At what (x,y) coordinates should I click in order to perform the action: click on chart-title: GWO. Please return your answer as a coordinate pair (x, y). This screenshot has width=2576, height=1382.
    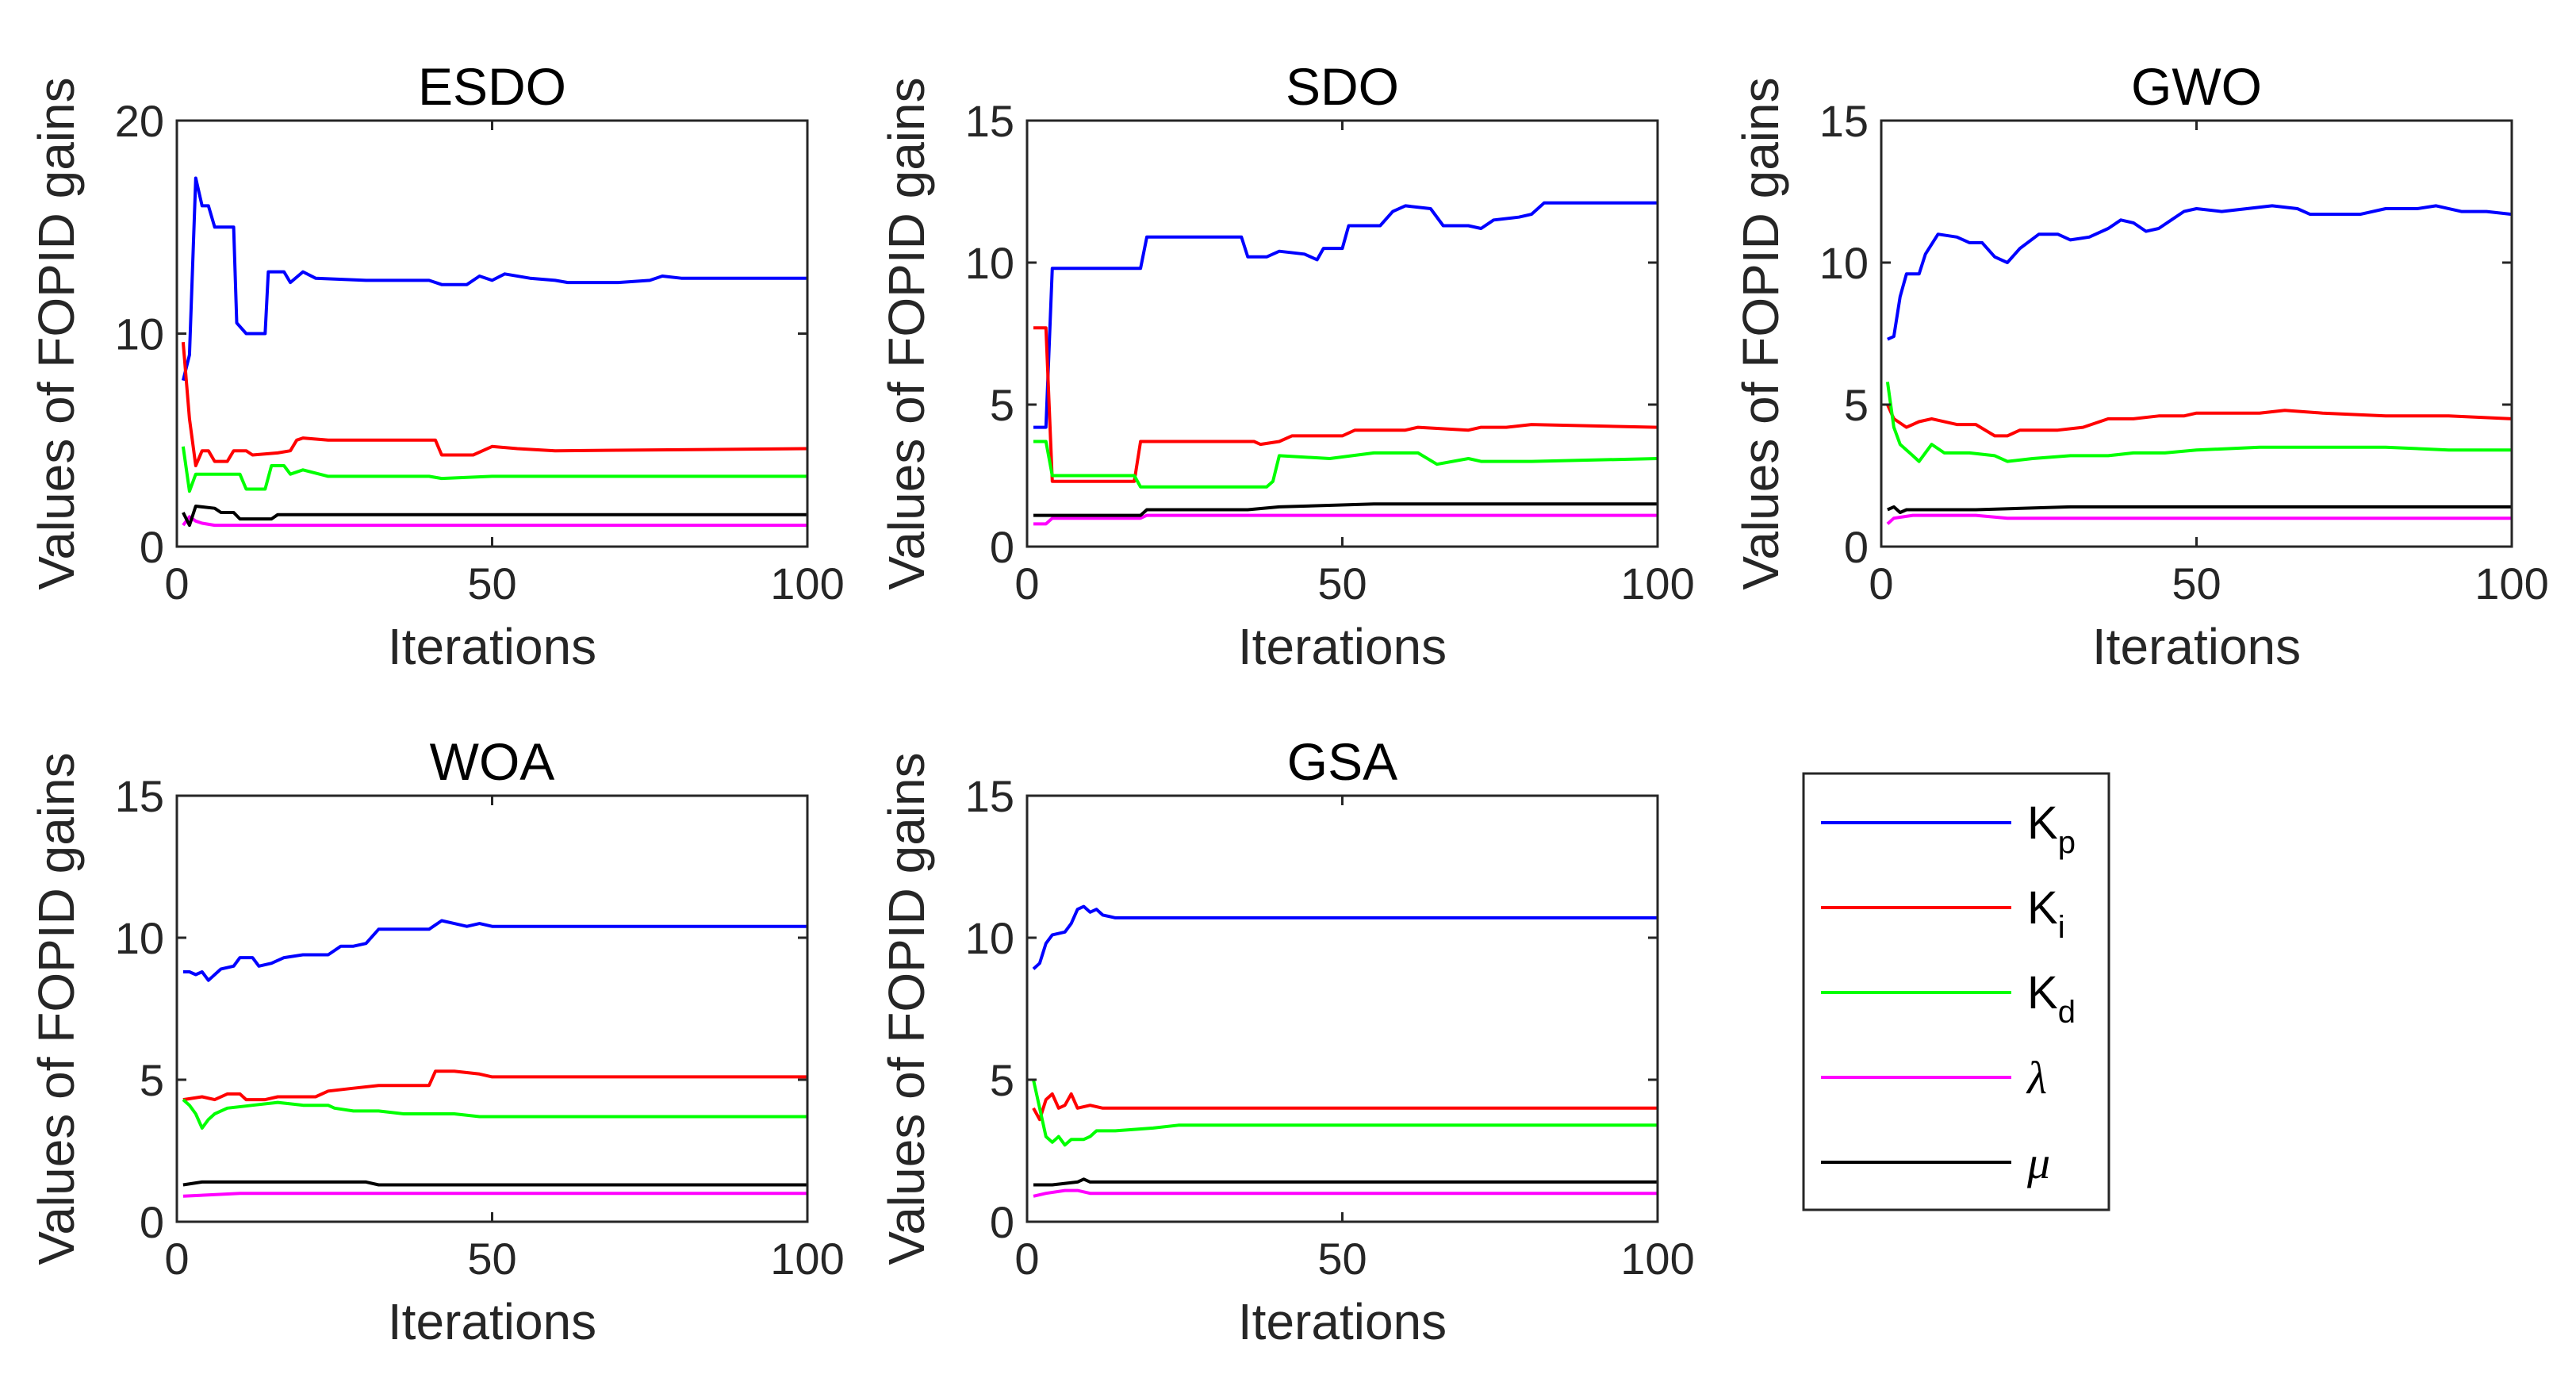
    Looking at the image, I should click on (2196, 86).